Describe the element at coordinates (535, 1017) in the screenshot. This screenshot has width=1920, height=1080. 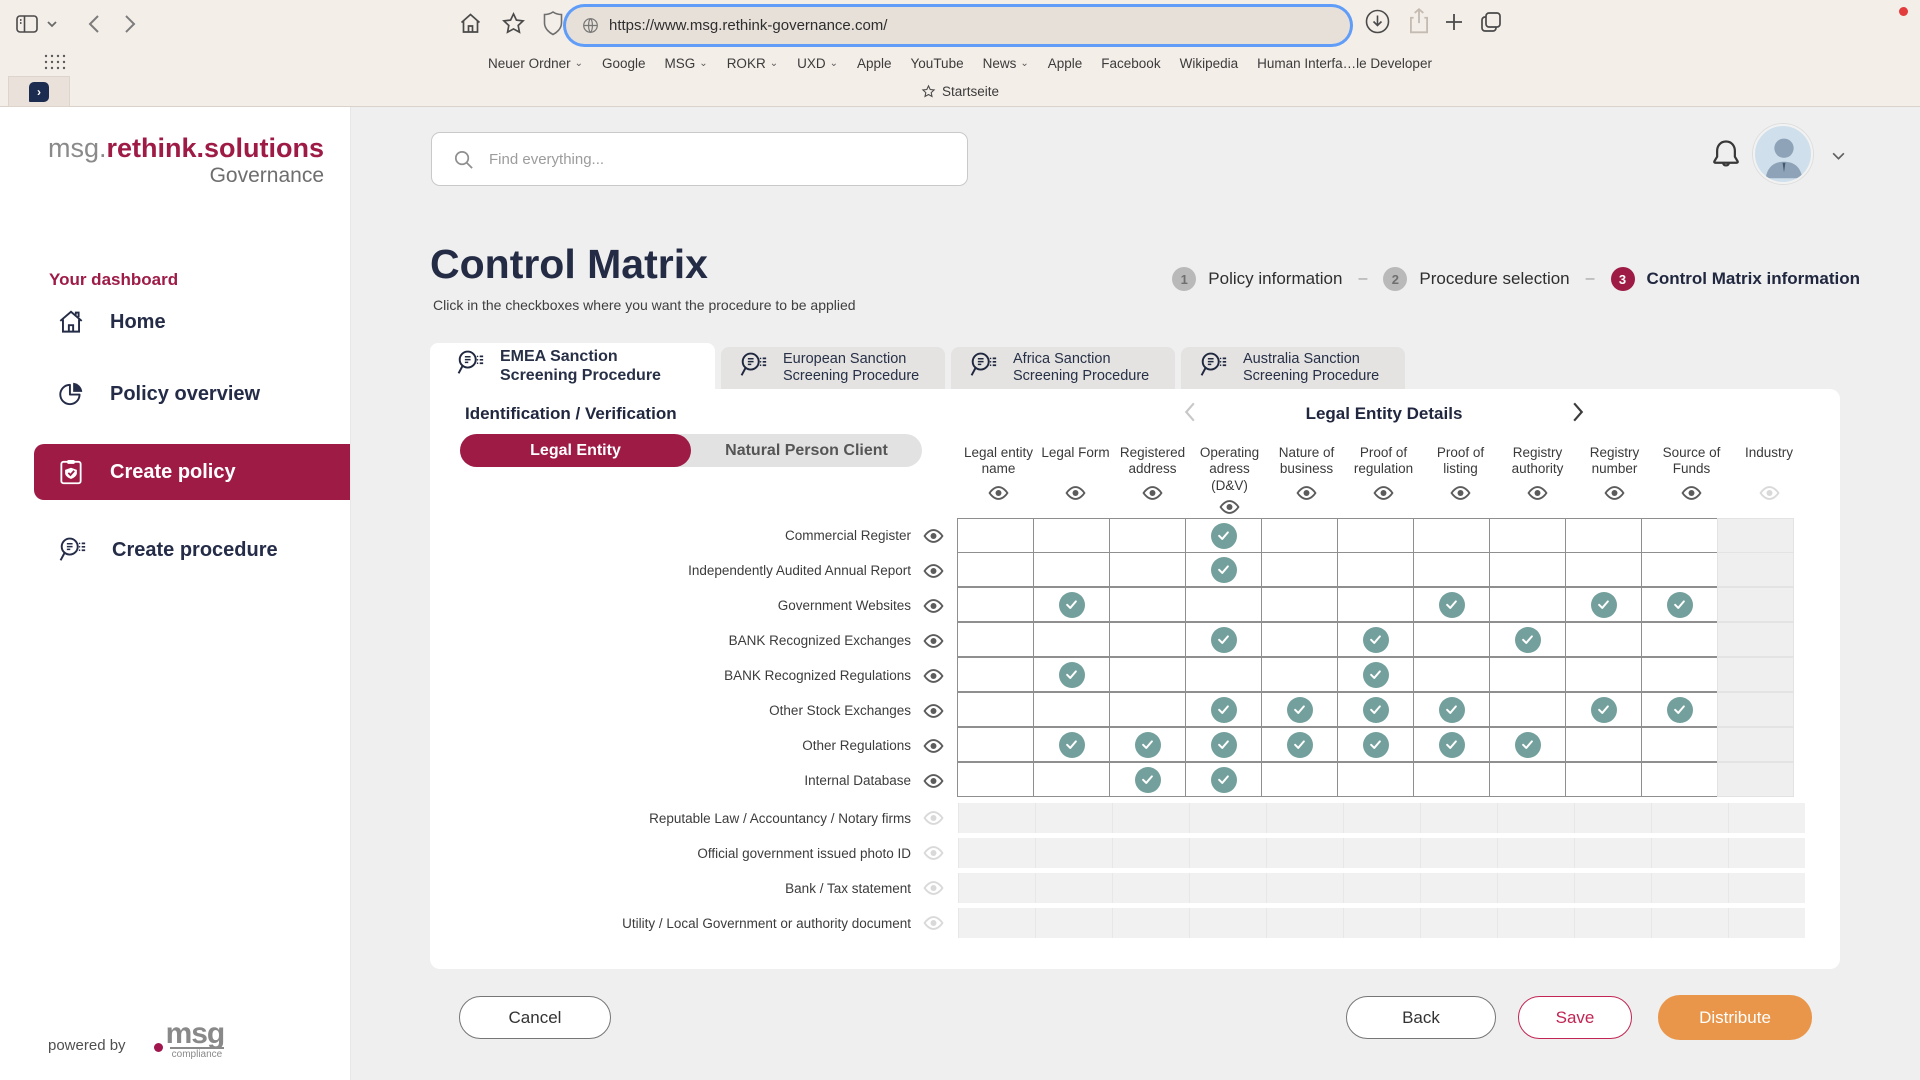
I see `cancel-button: Cancel` at that location.